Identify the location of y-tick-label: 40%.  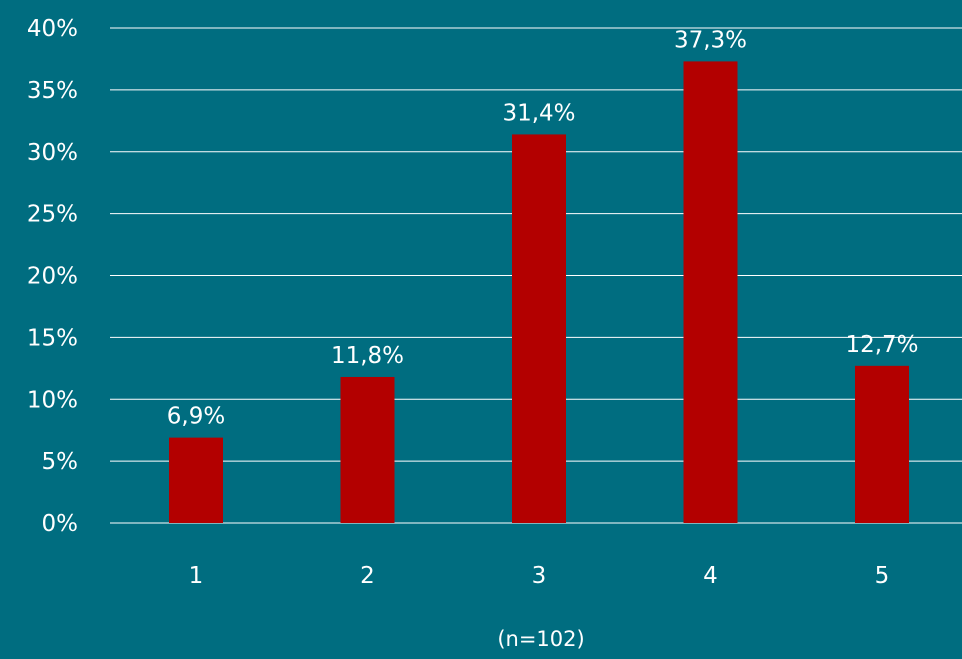
(52, 29).